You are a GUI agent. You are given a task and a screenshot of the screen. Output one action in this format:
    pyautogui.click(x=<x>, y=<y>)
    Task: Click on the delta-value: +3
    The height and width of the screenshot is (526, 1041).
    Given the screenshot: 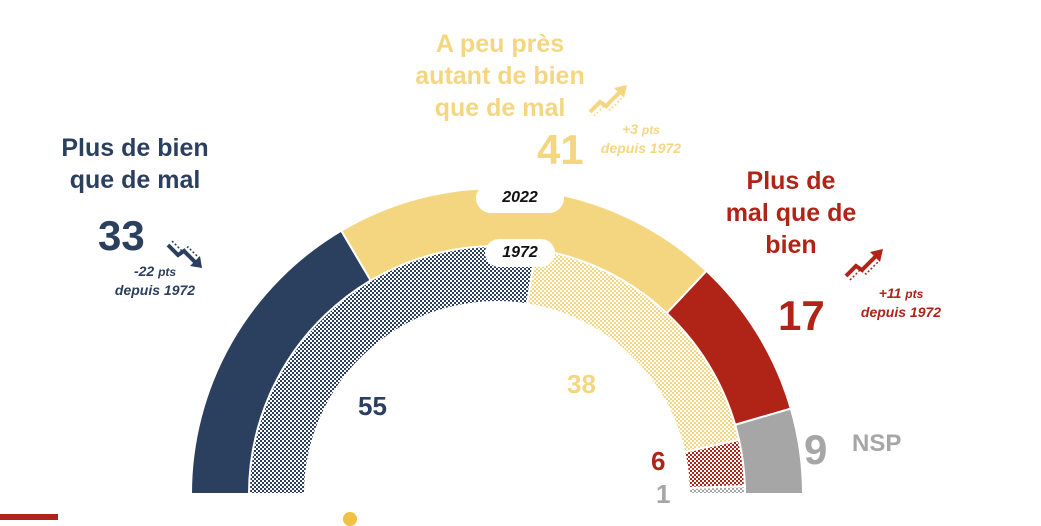 What is the action you would take?
    pyautogui.click(x=630, y=129)
    